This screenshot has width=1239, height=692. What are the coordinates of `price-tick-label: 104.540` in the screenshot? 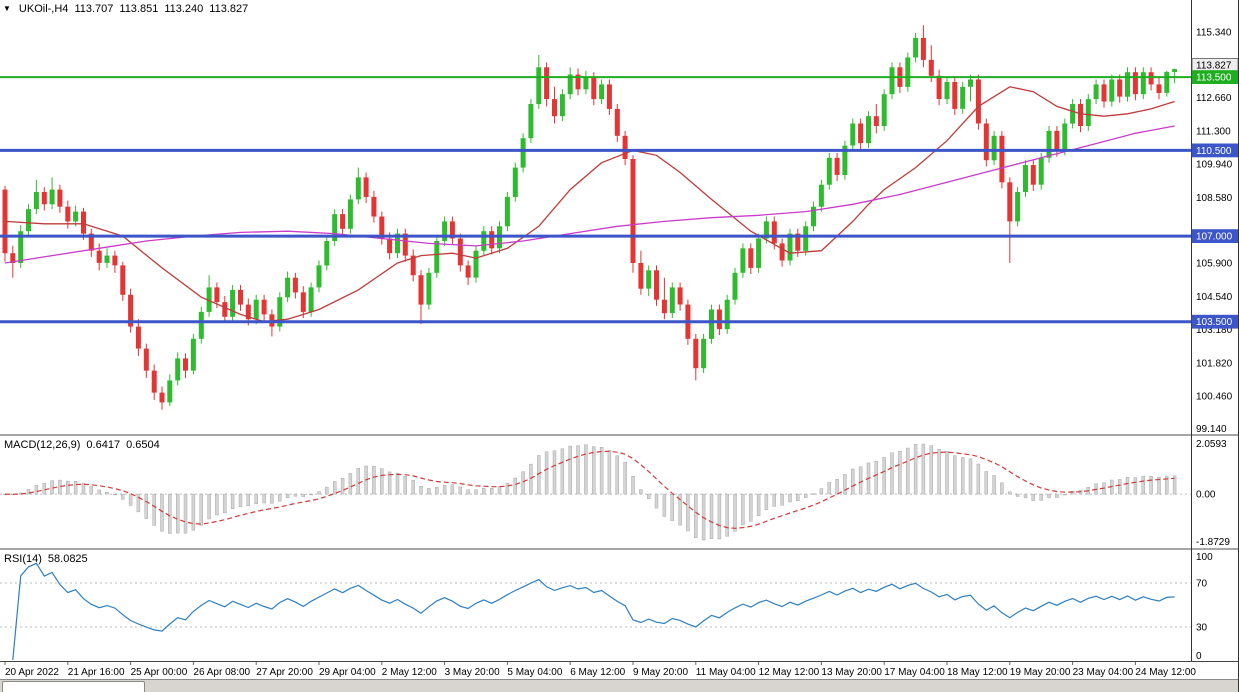 It's located at (1214, 297).